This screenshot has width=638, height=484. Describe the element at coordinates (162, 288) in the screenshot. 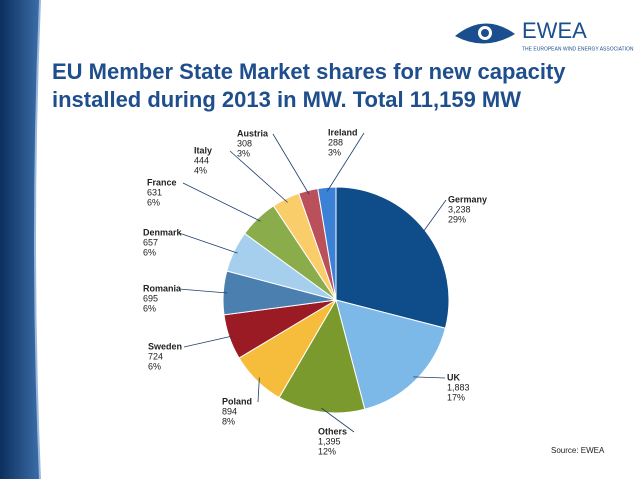

I see `category-label: Romania` at that location.